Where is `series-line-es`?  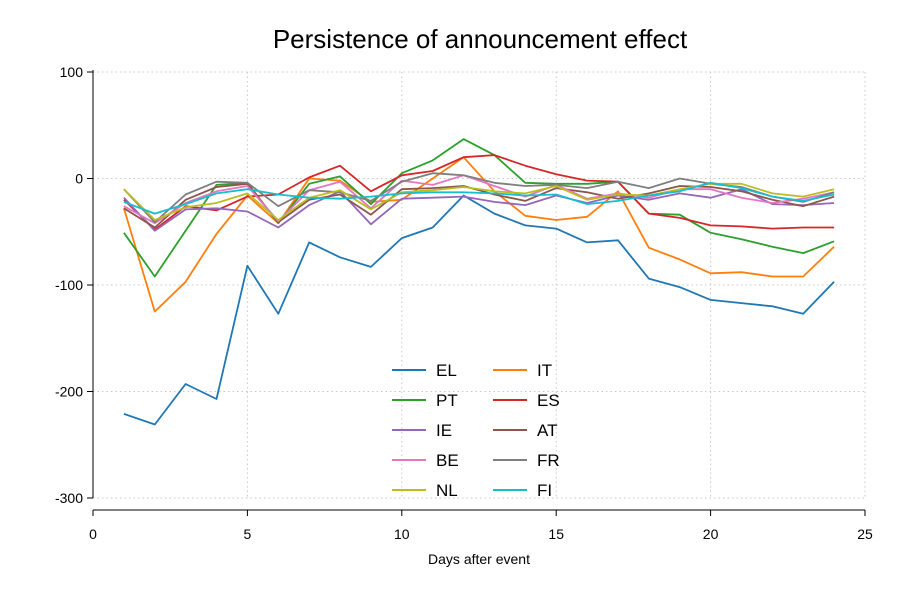
series-line-es is located at coordinates (479, 192).